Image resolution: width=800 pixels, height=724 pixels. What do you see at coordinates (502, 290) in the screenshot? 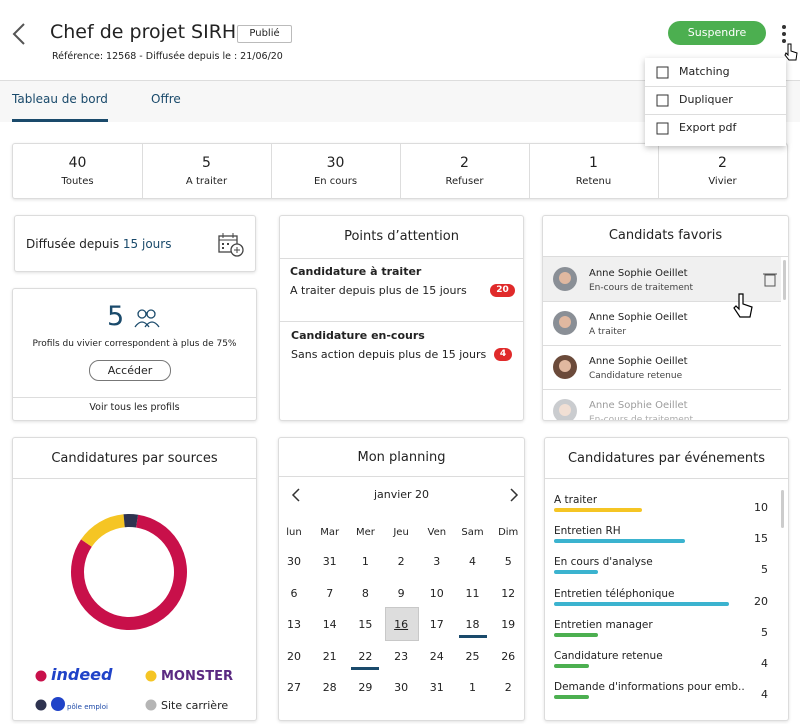
I see `attention-badge: 20` at bounding box center [502, 290].